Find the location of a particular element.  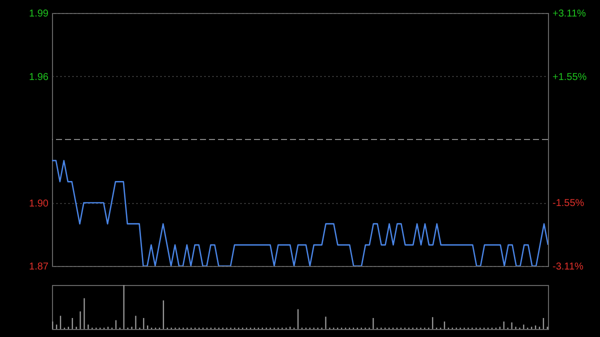

y-tick-label: 1.87 is located at coordinates (39, 267).